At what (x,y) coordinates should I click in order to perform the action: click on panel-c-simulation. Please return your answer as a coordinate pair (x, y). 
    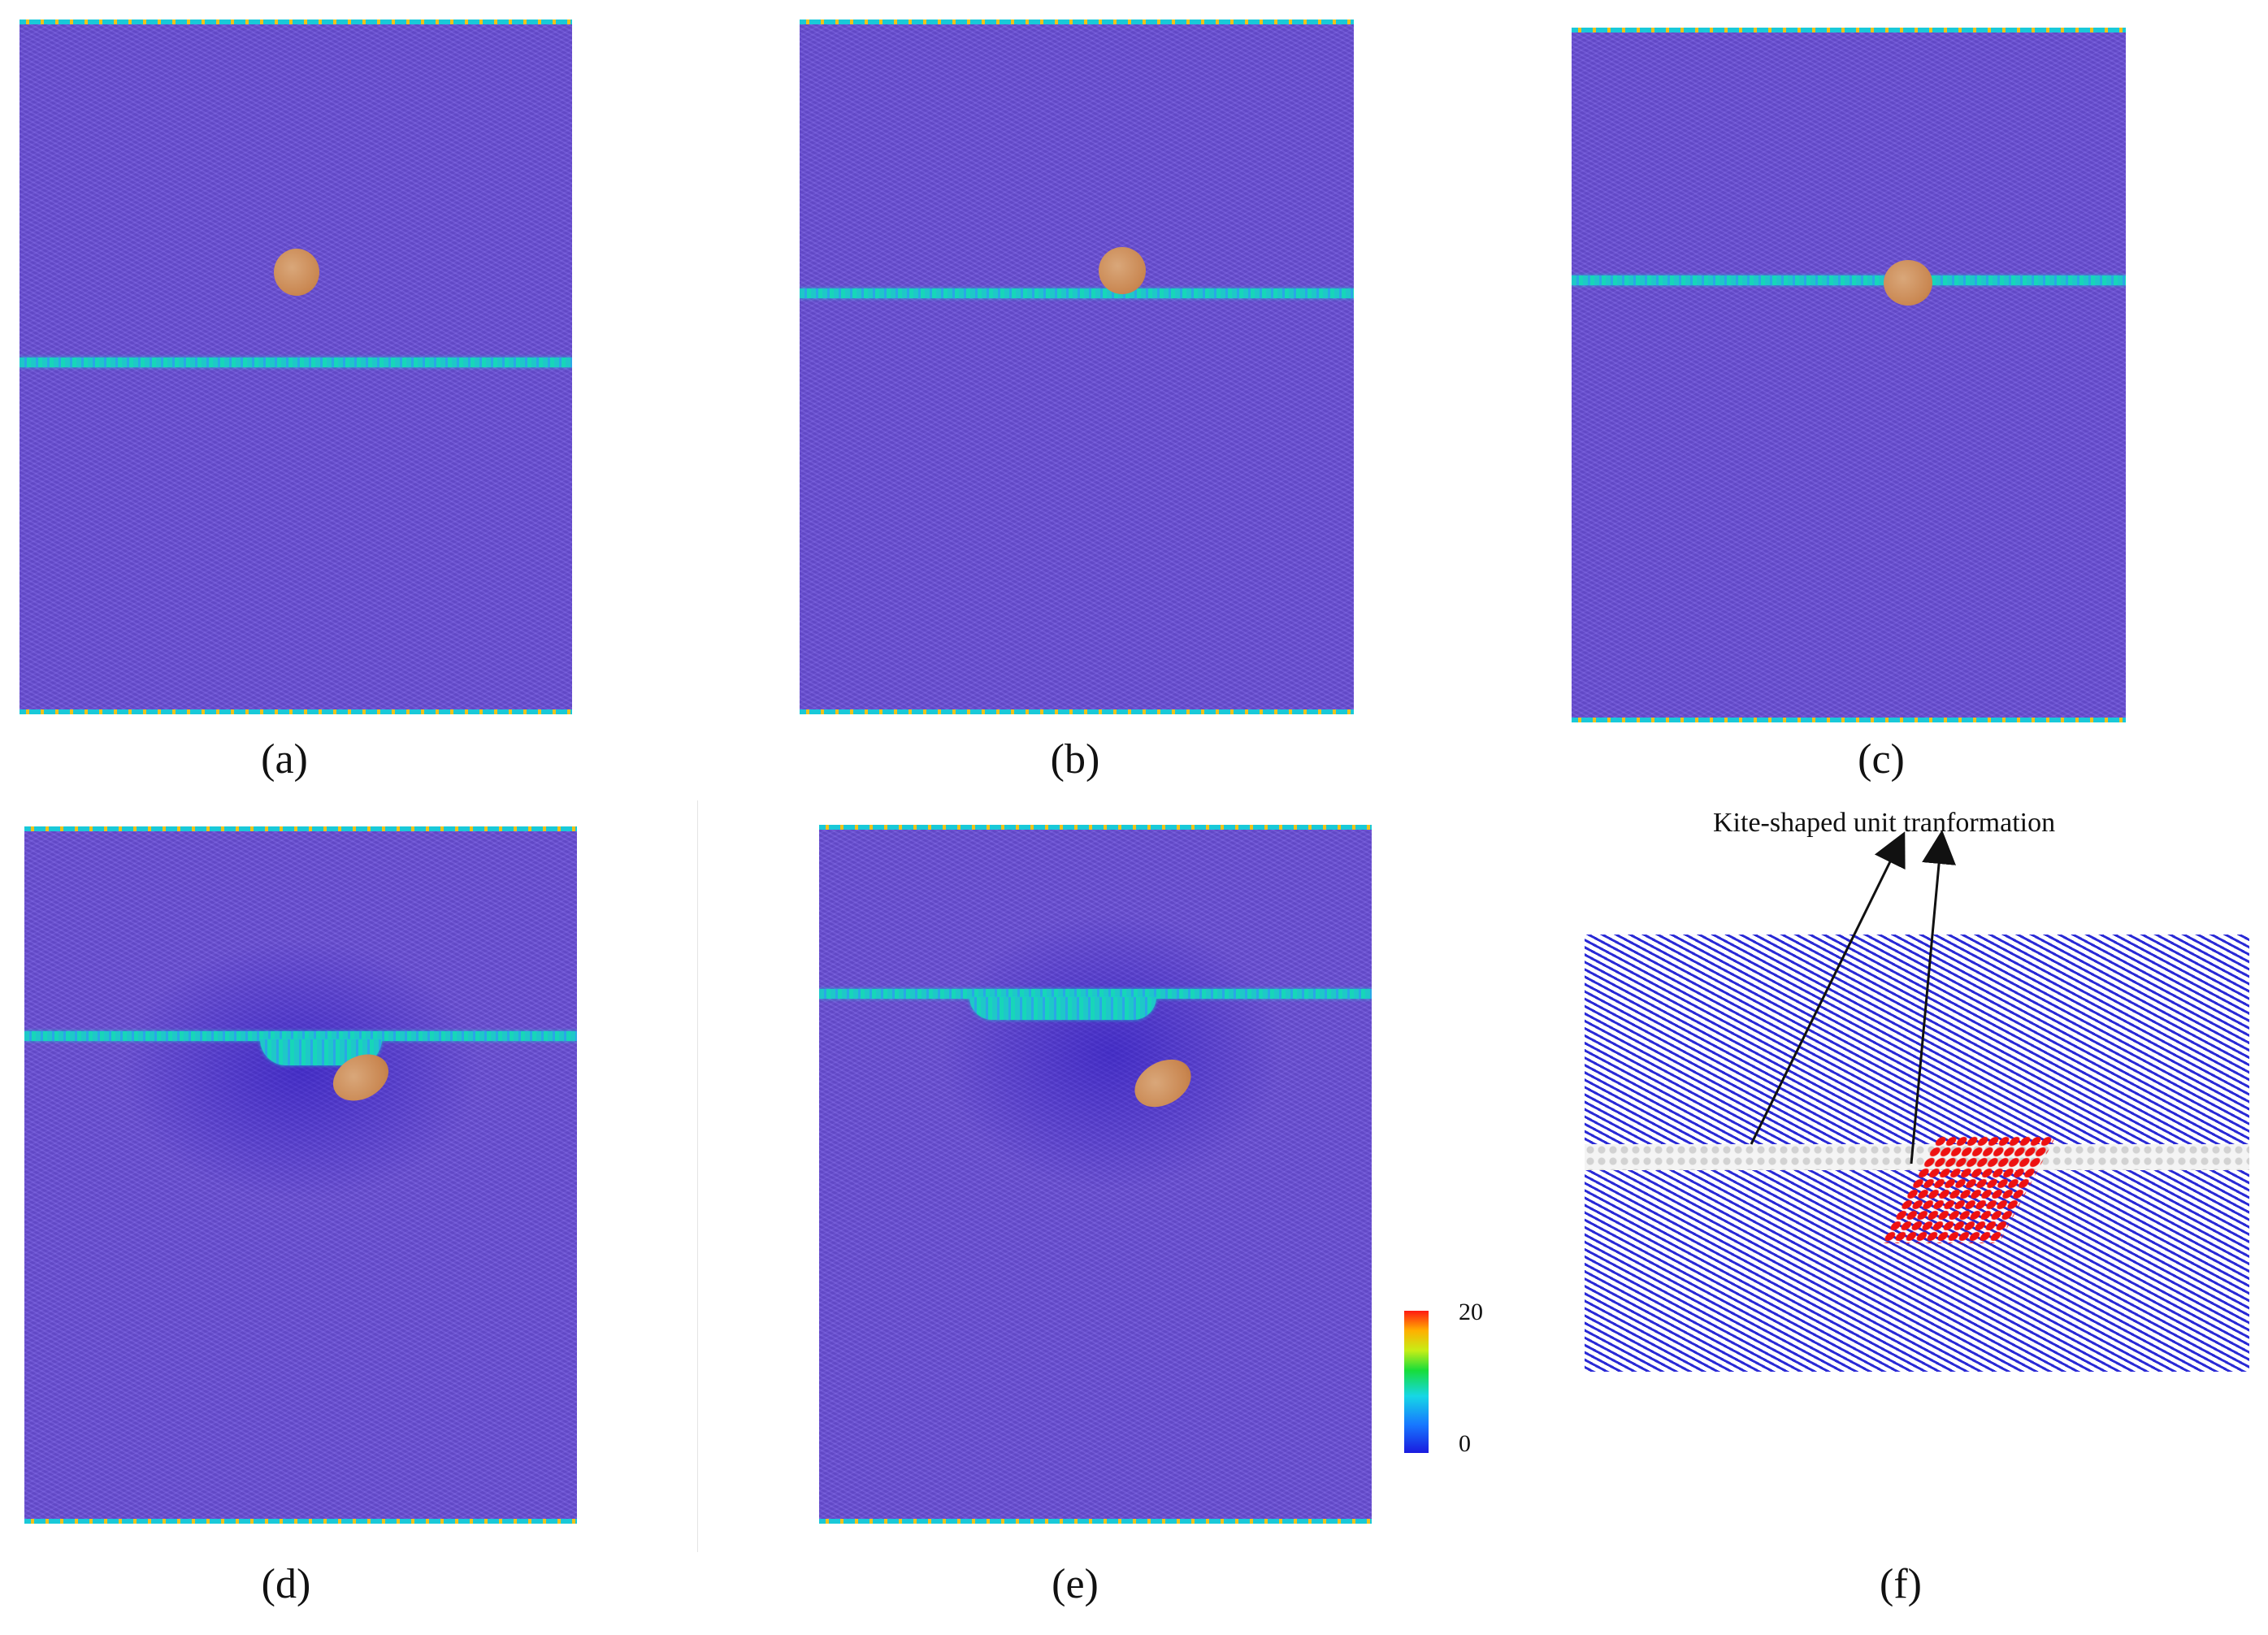
    Looking at the image, I should click on (1849, 375).